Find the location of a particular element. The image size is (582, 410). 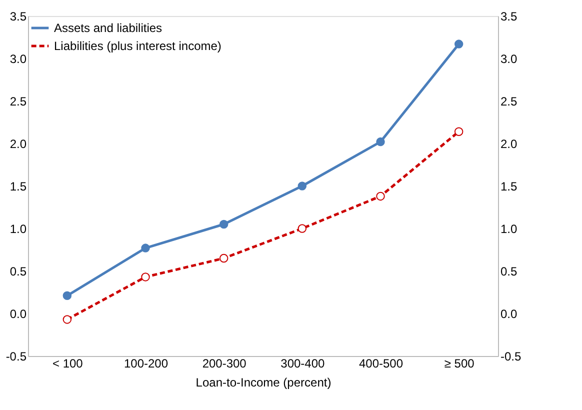

y2-tick-label: 0.0 is located at coordinates (509, 314).